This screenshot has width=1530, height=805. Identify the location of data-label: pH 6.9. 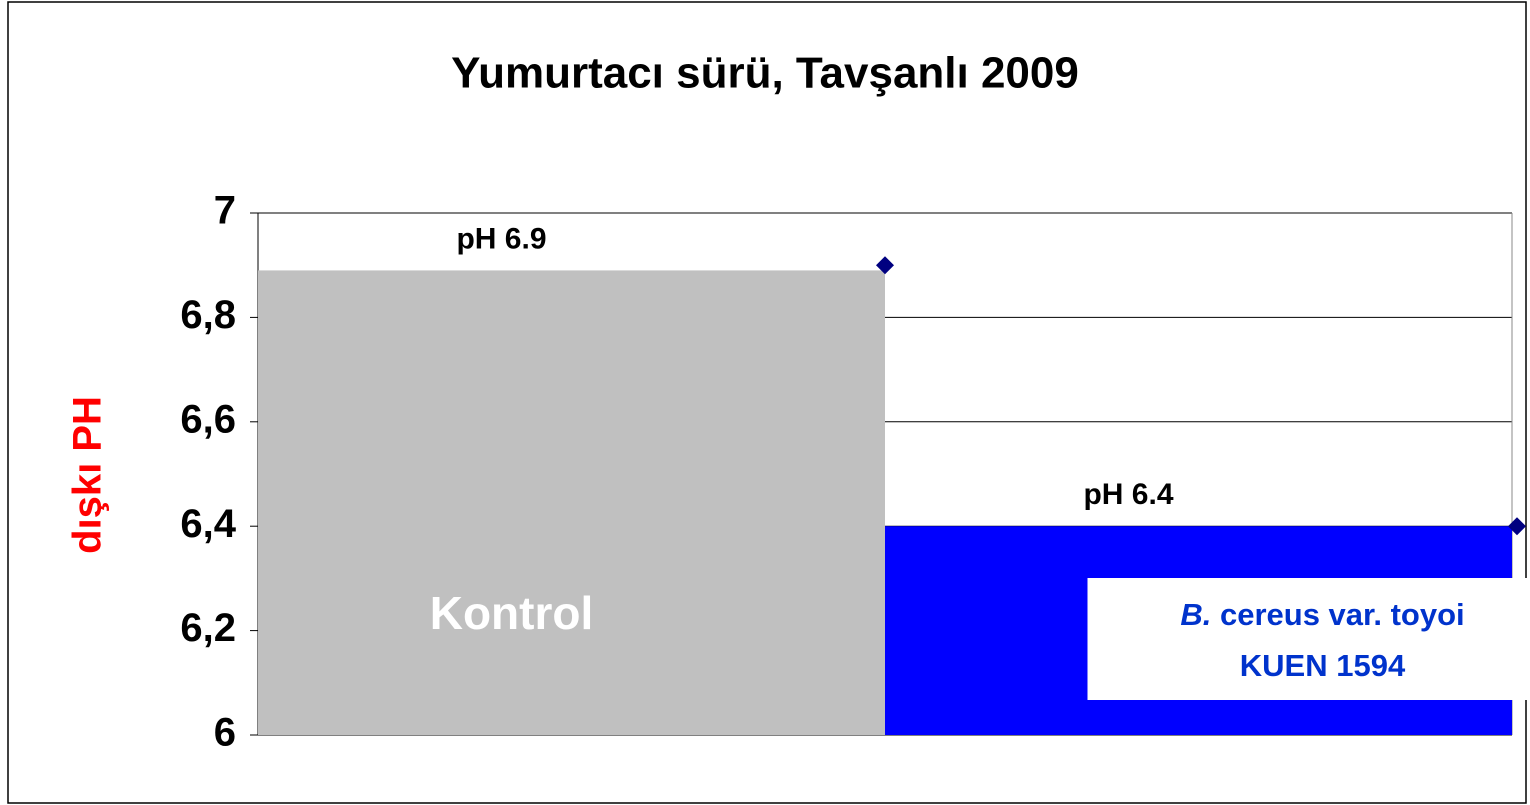
(501, 238).